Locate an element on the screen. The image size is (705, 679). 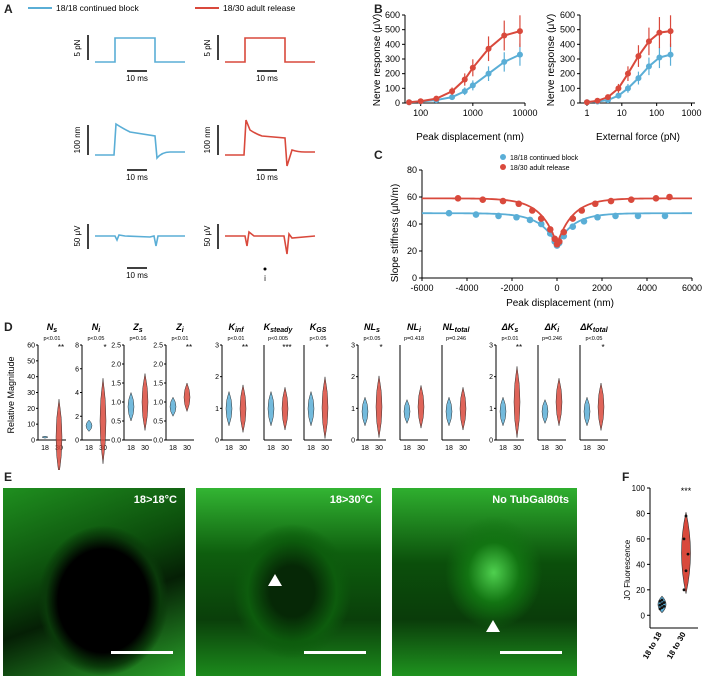
violin-title: NLtotal is located at coordinates (457, 328).